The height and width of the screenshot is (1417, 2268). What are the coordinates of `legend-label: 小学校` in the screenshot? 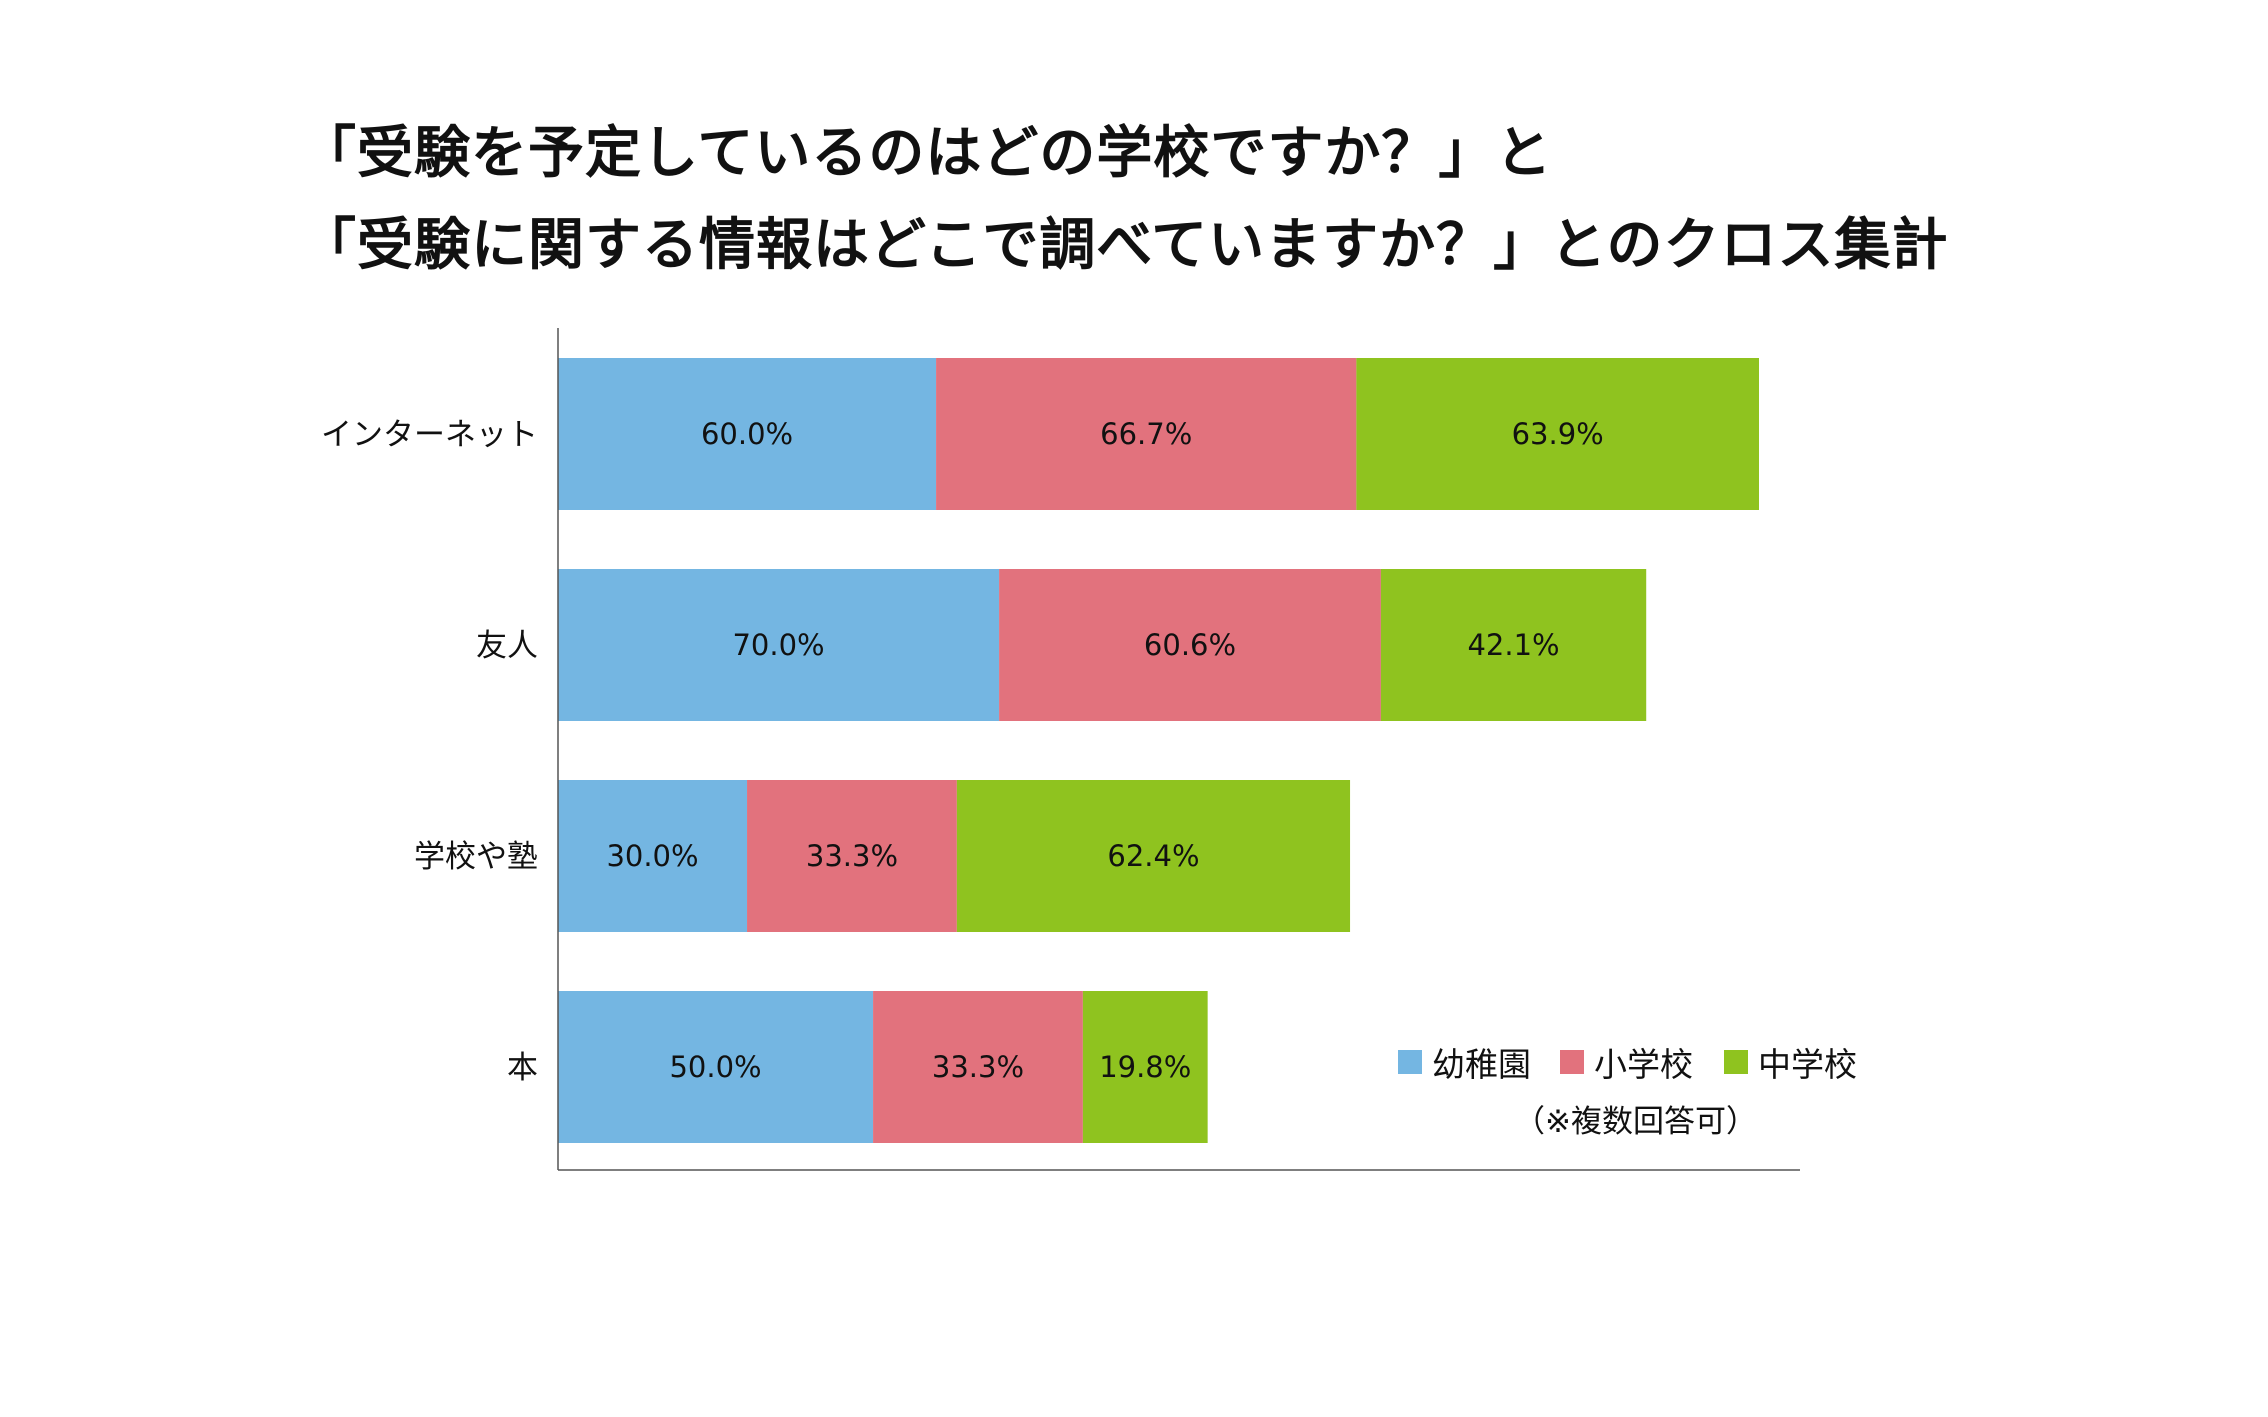 It's located at (1643, 1064).